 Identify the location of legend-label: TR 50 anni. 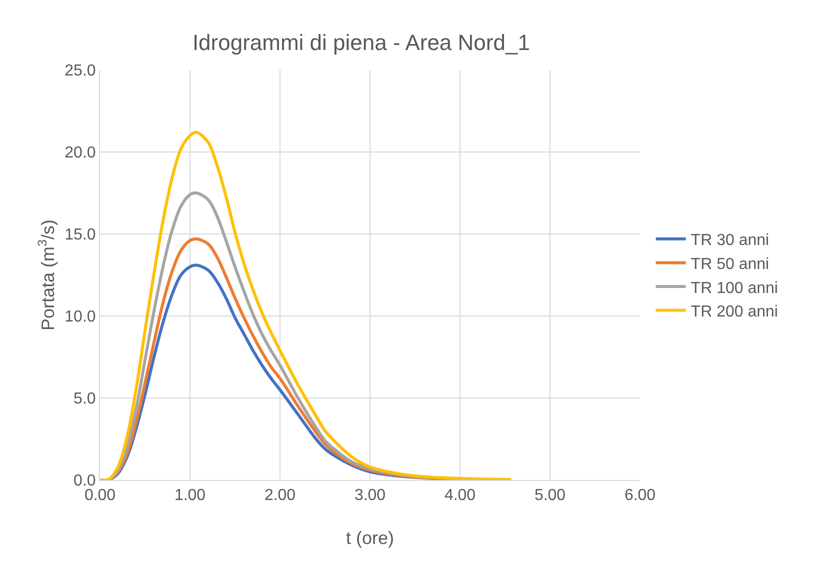
(730, 264).